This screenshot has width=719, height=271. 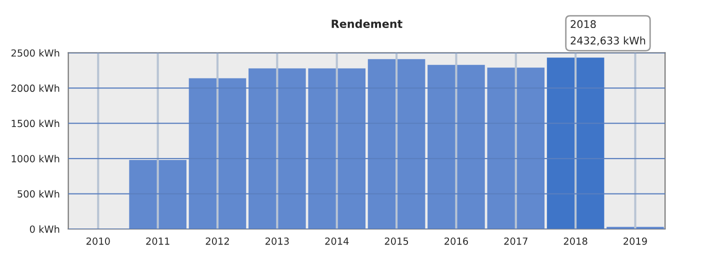 I want to click on annotation: 2018 2432,633 kWh, so click(x=608, y=33).